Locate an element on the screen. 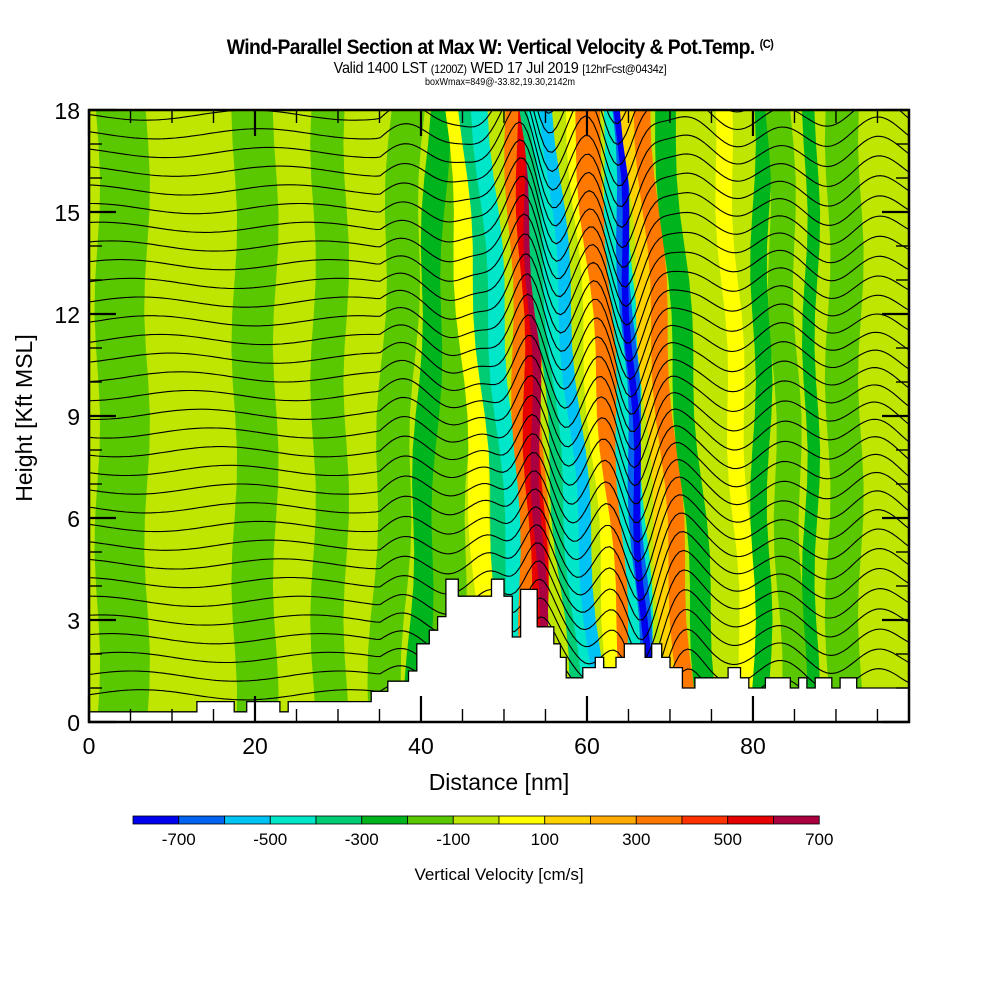  colorbar-label: Vertical Velocity [cm/s] is located at coordinates (498, 874).